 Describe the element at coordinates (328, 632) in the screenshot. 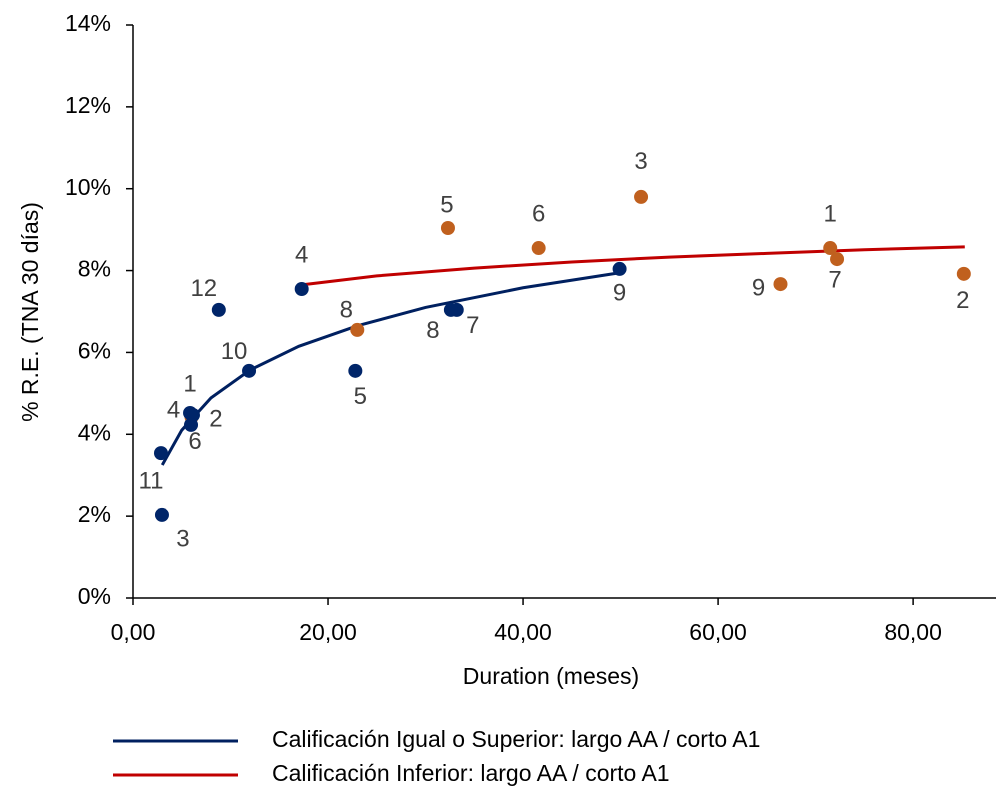

I see `x-tick-label: 20,00` at that location.